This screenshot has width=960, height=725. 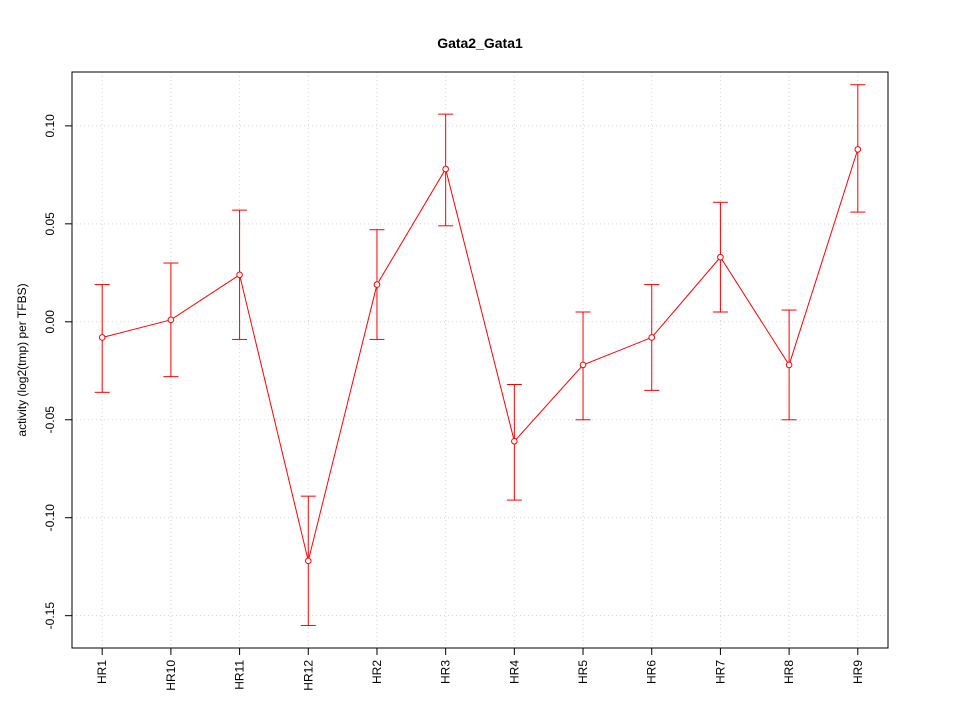 I want to click on x-tick-label: HR1, so click(x=102, y=672).